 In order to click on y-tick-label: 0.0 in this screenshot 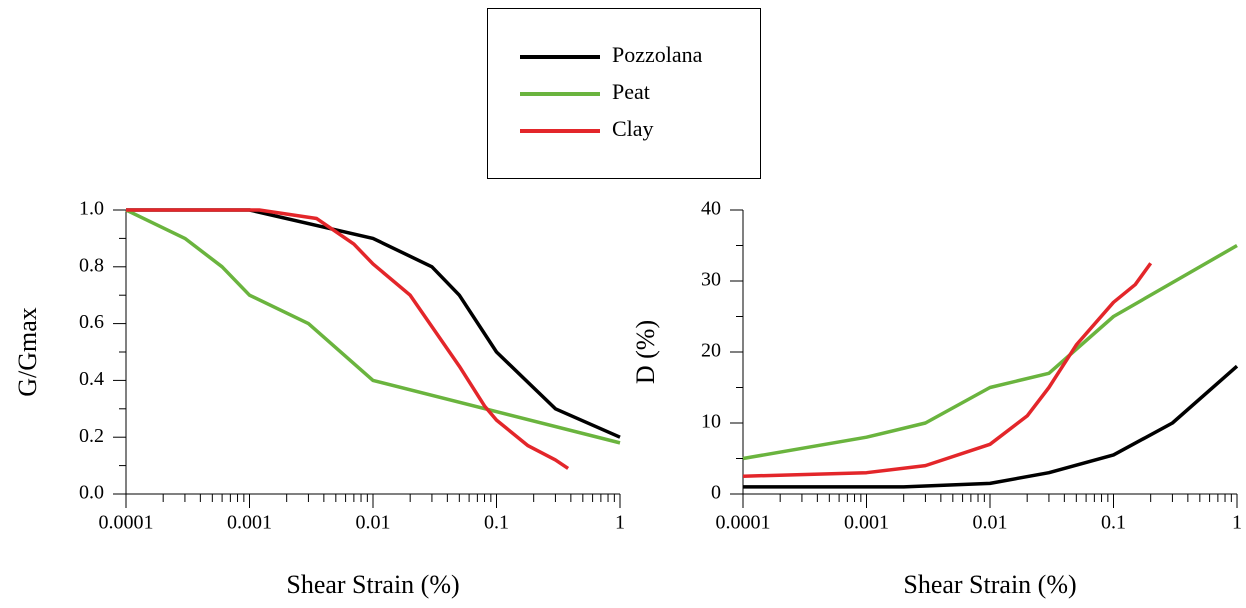, I will do `click(91, 493)`.